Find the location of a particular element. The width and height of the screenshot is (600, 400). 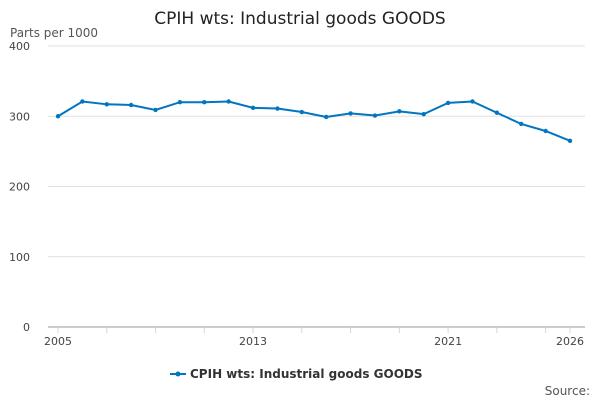

series-line is located at coordinates (314, 121).